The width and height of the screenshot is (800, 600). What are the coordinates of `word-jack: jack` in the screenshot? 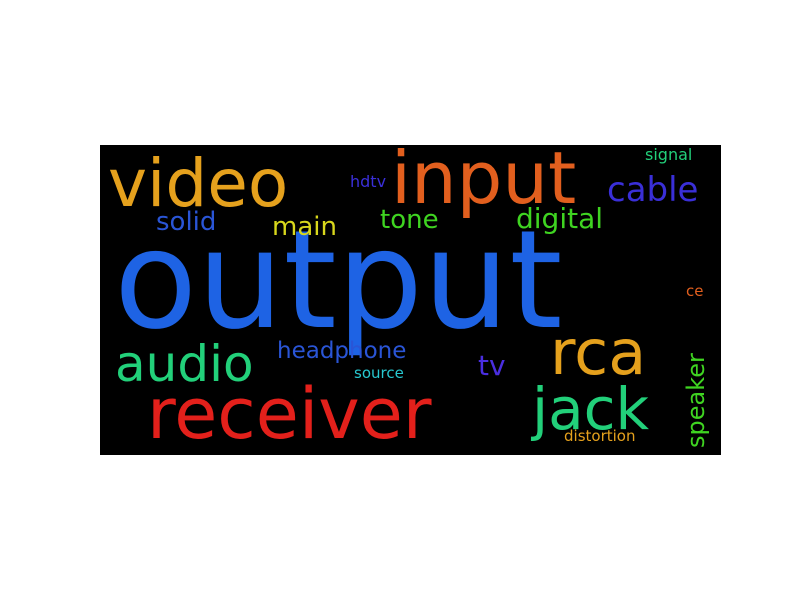 It's located at (591, 409).